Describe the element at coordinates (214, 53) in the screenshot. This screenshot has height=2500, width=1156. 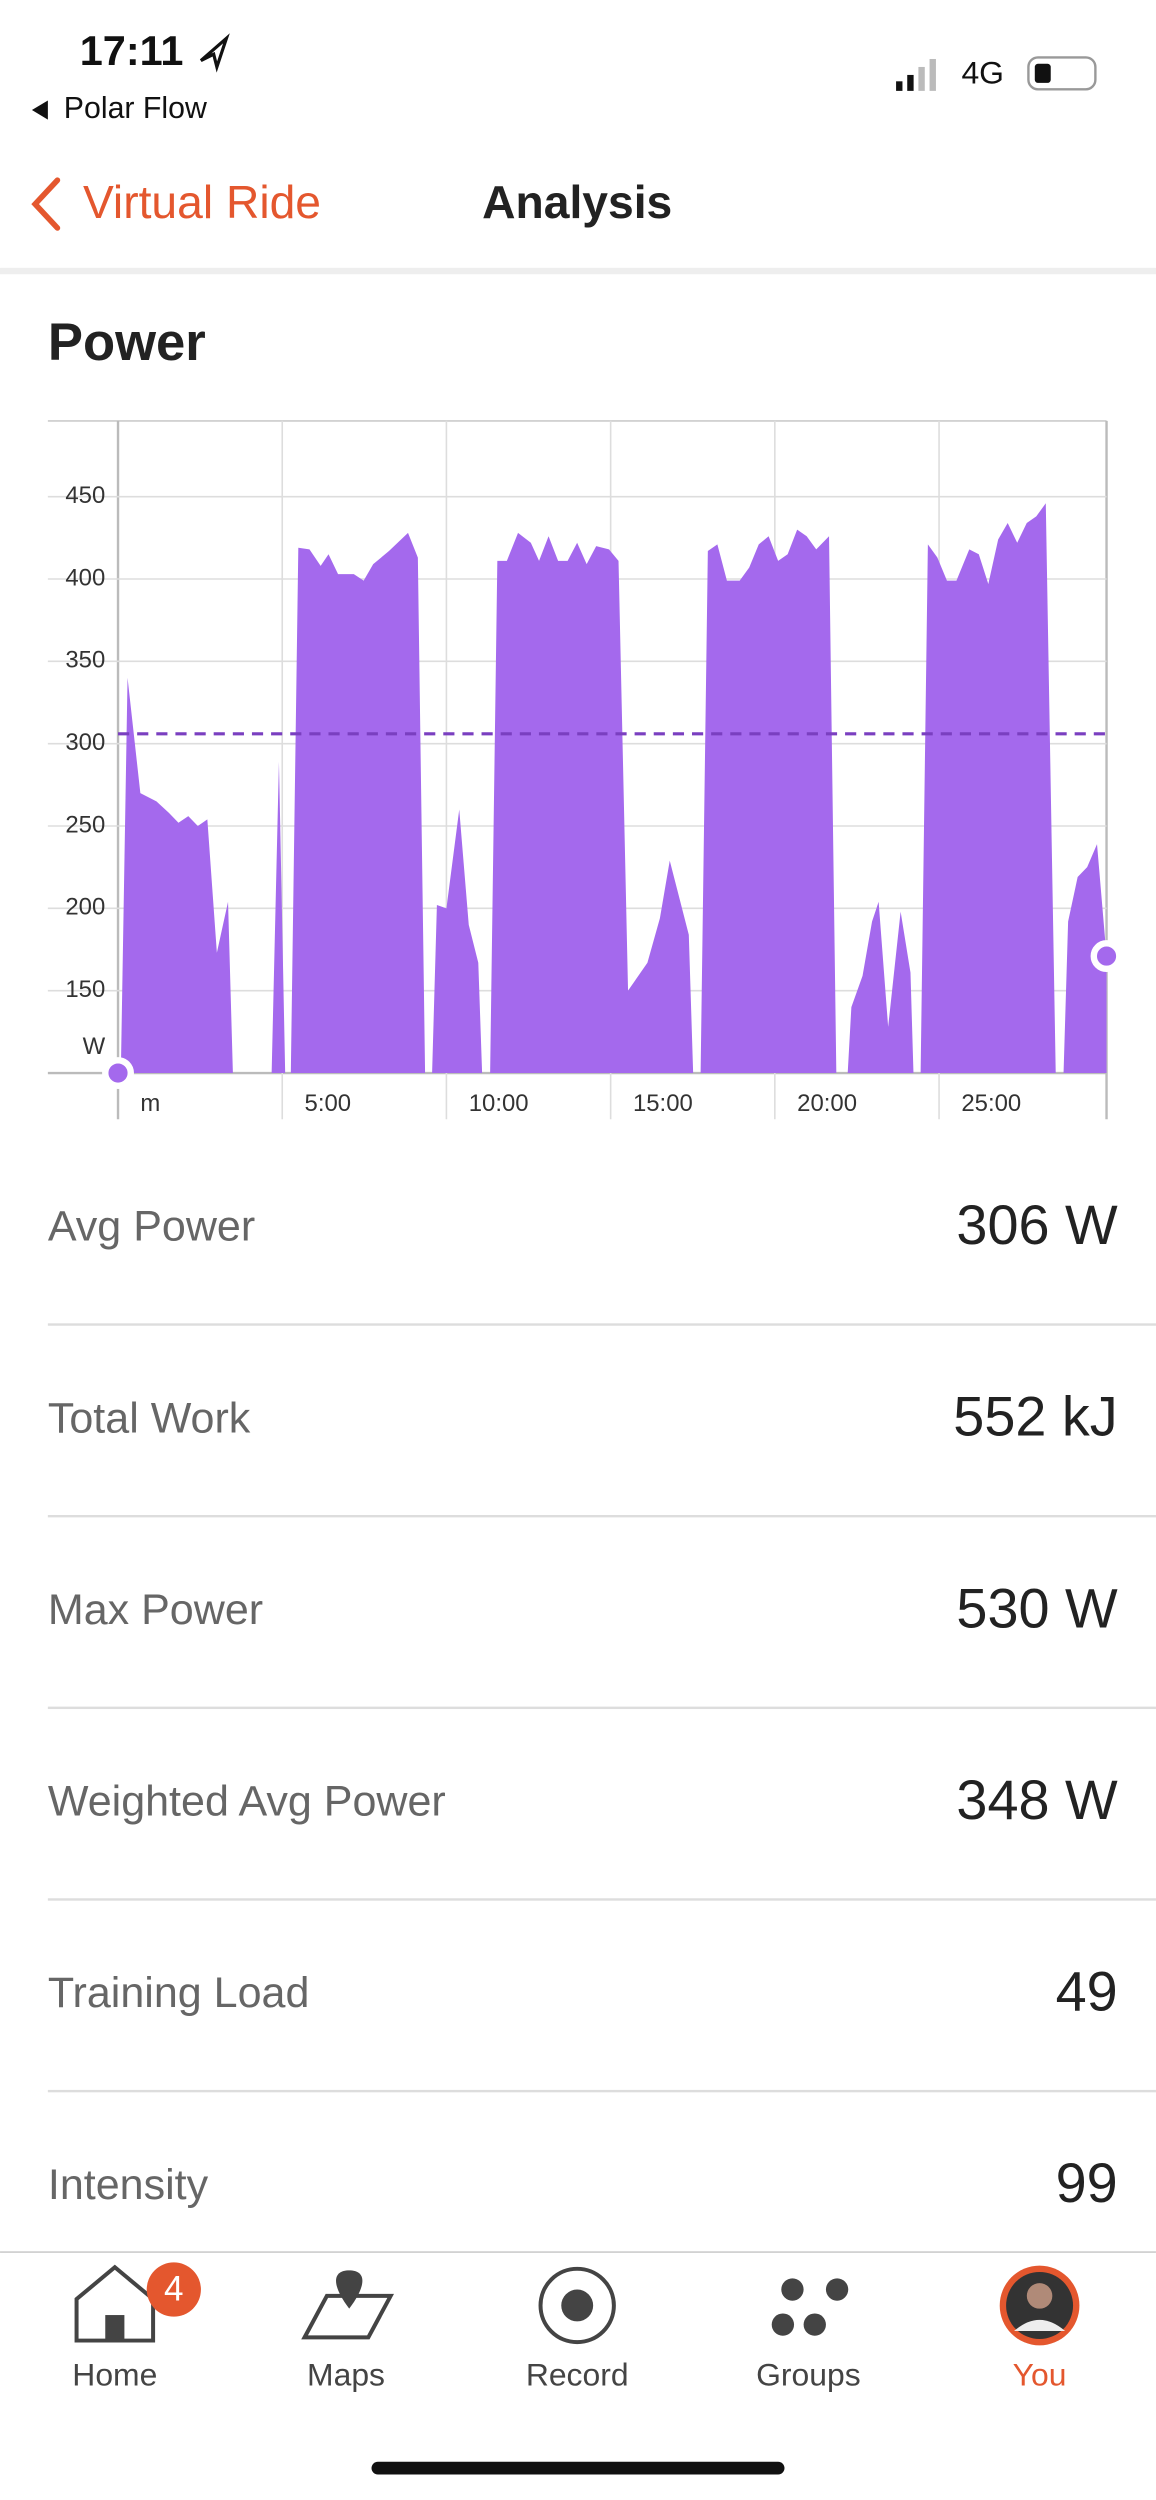
I see `location-icon` at that location.